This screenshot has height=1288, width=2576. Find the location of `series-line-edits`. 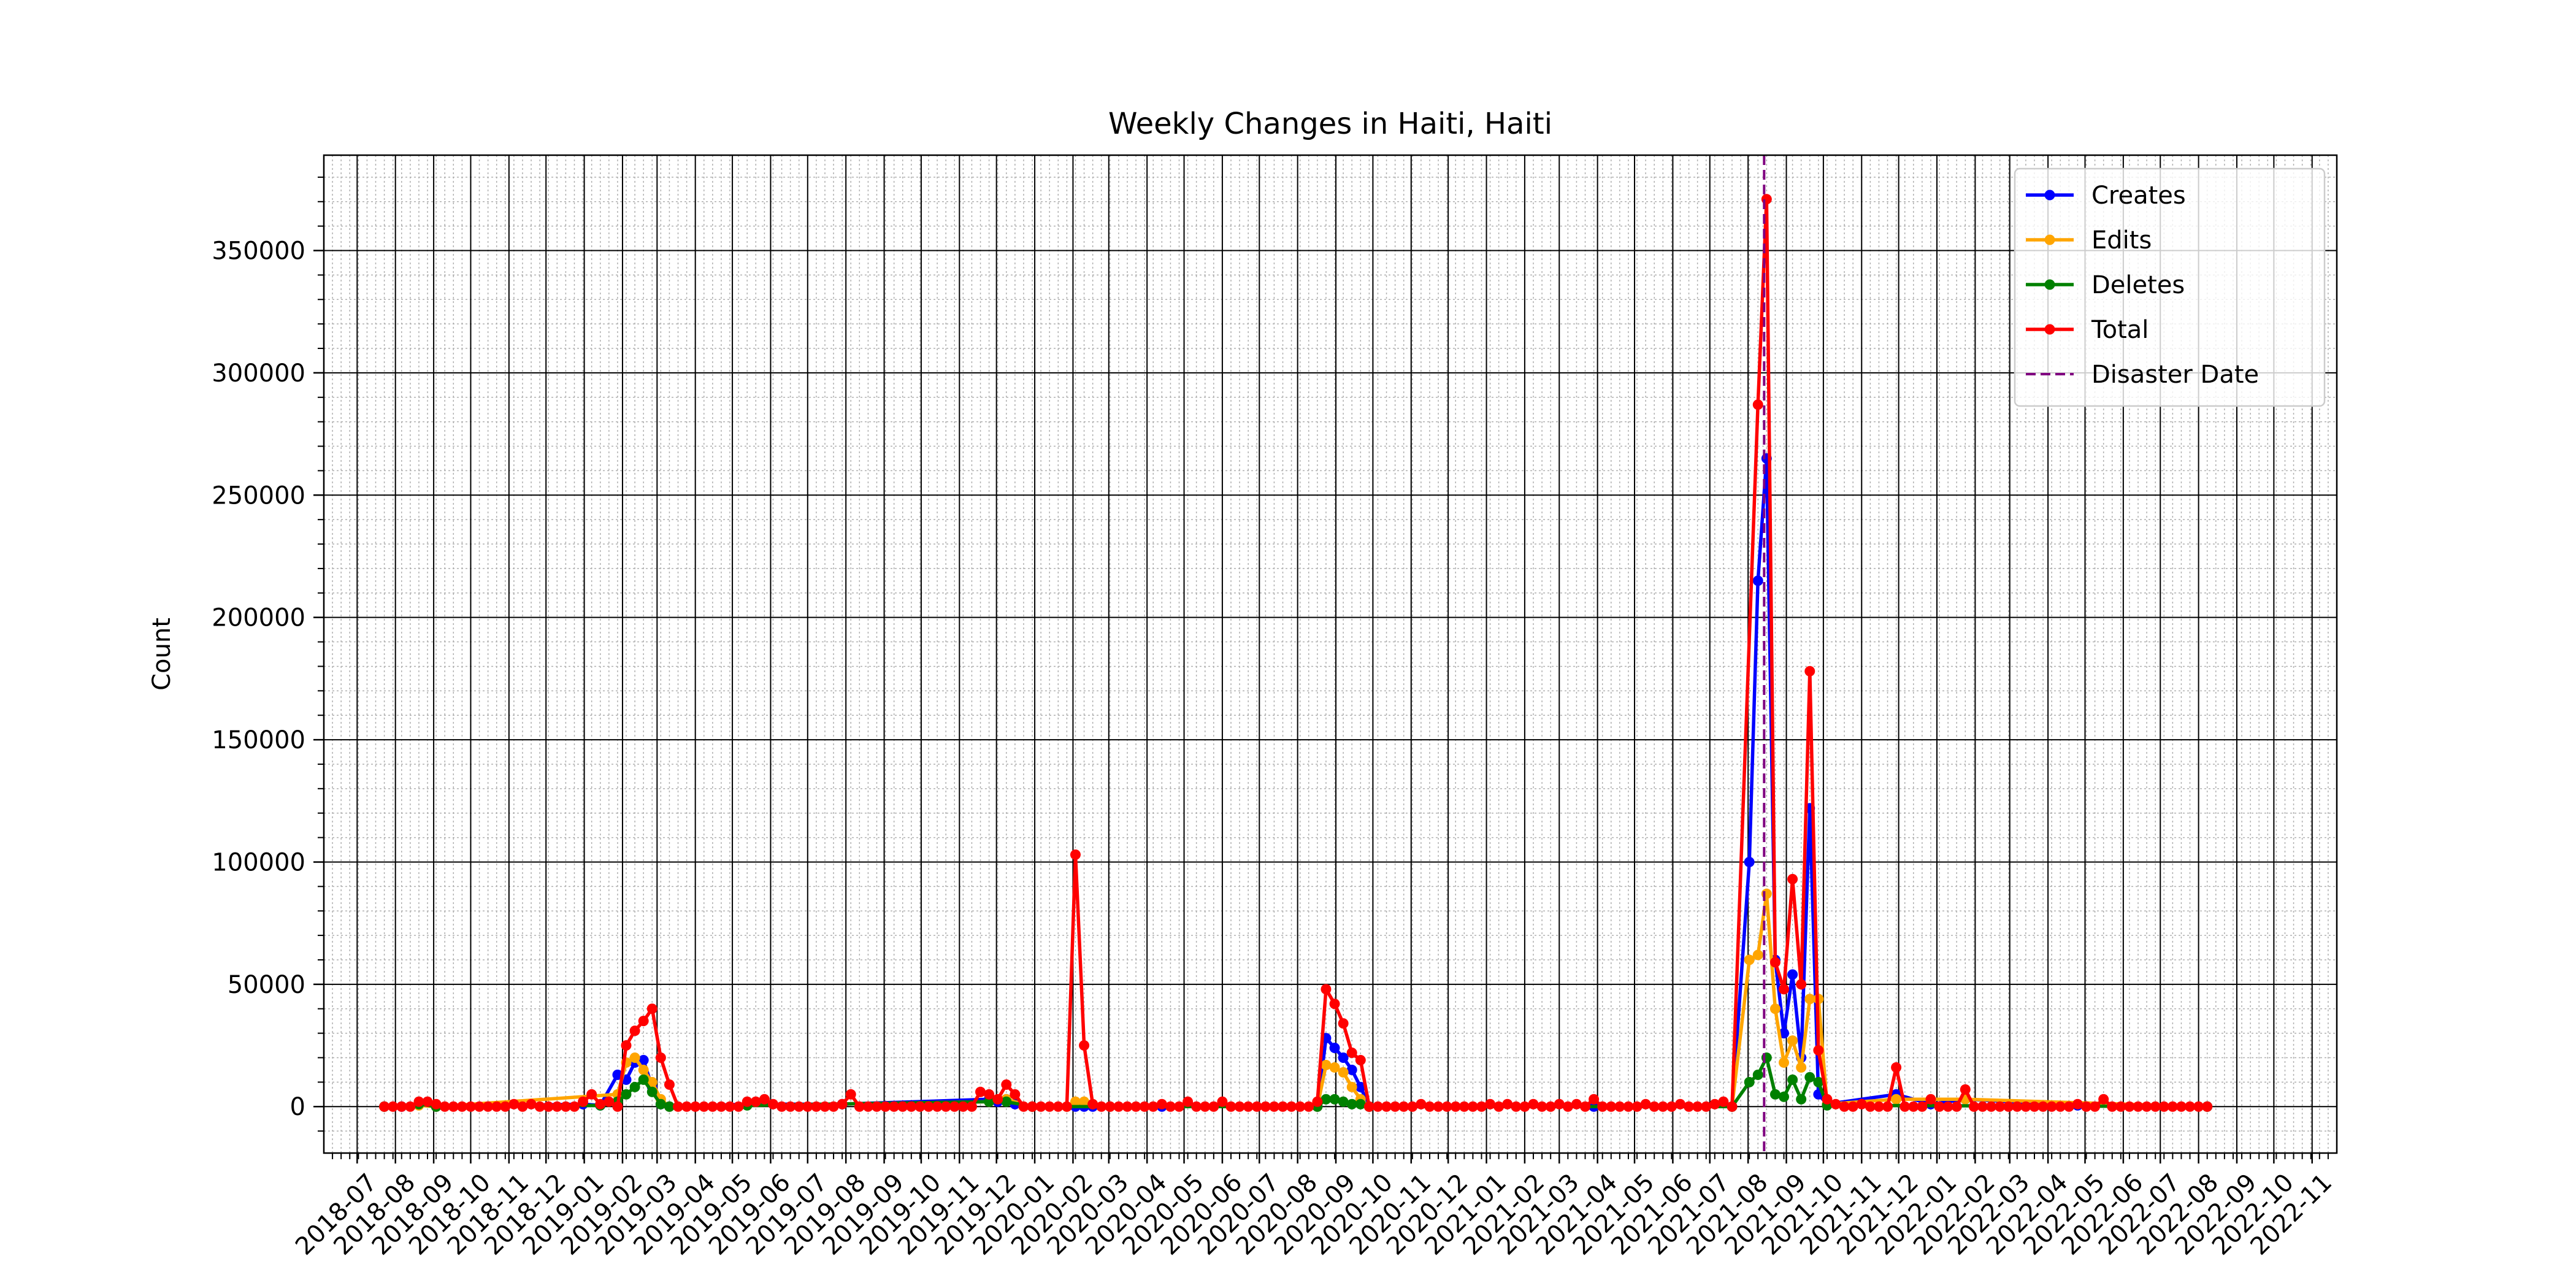

series-line-edits is located at coordinates (1295, 1000).